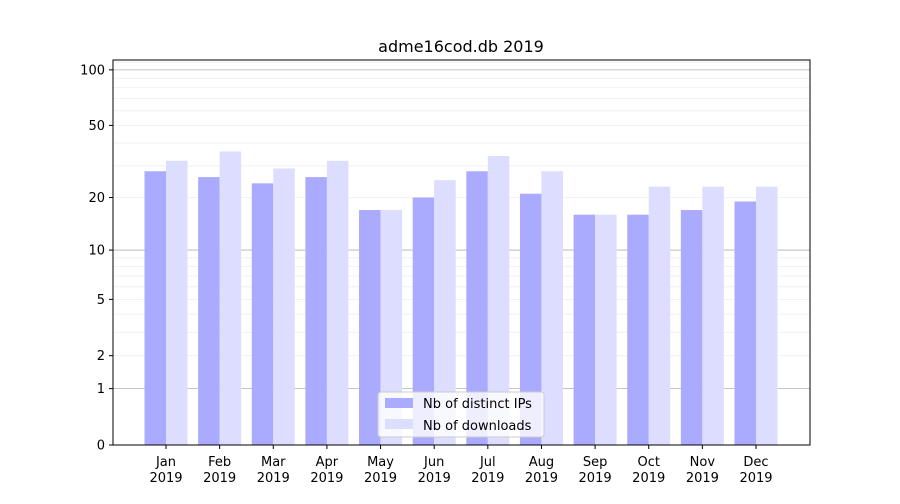  What do you see at coordinates (702, 470) in the screenshot?
I see `x-tick-label: Nov 2019` at bounding box center [702, 470].